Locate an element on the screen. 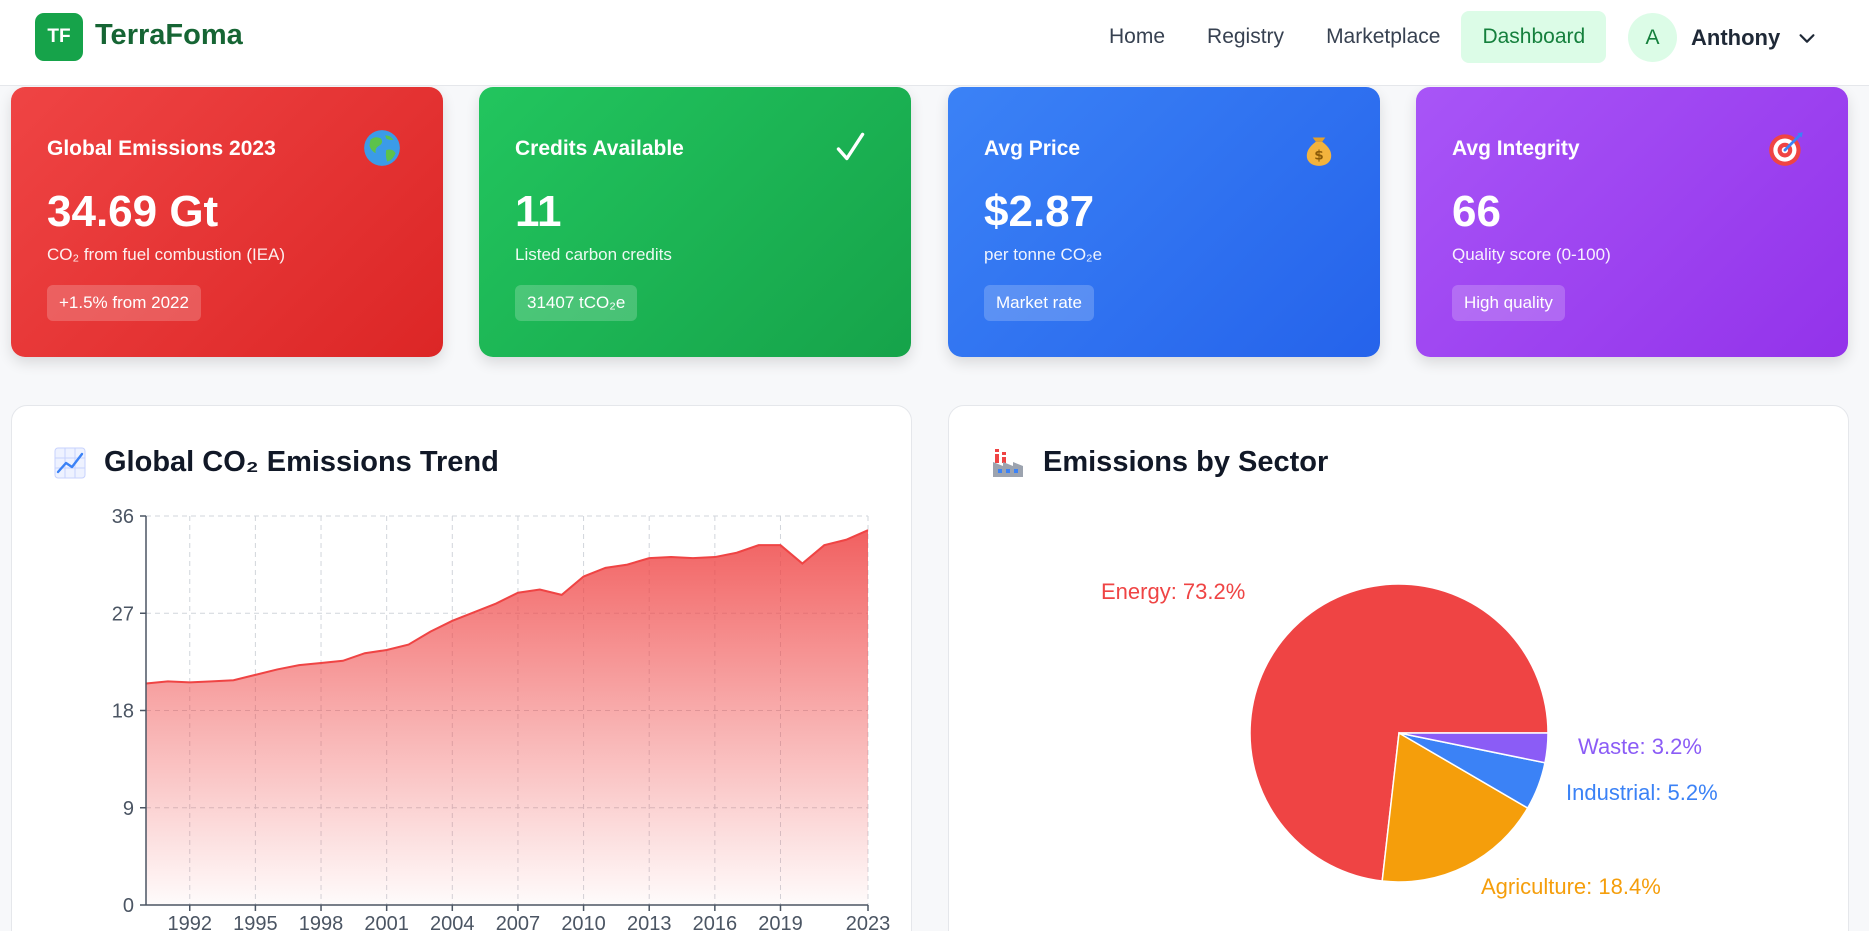 This screenshot has width=1869, height=931. panel-title-text: Global CO₂ Emissions Trend is located at coordinates (301, 462).